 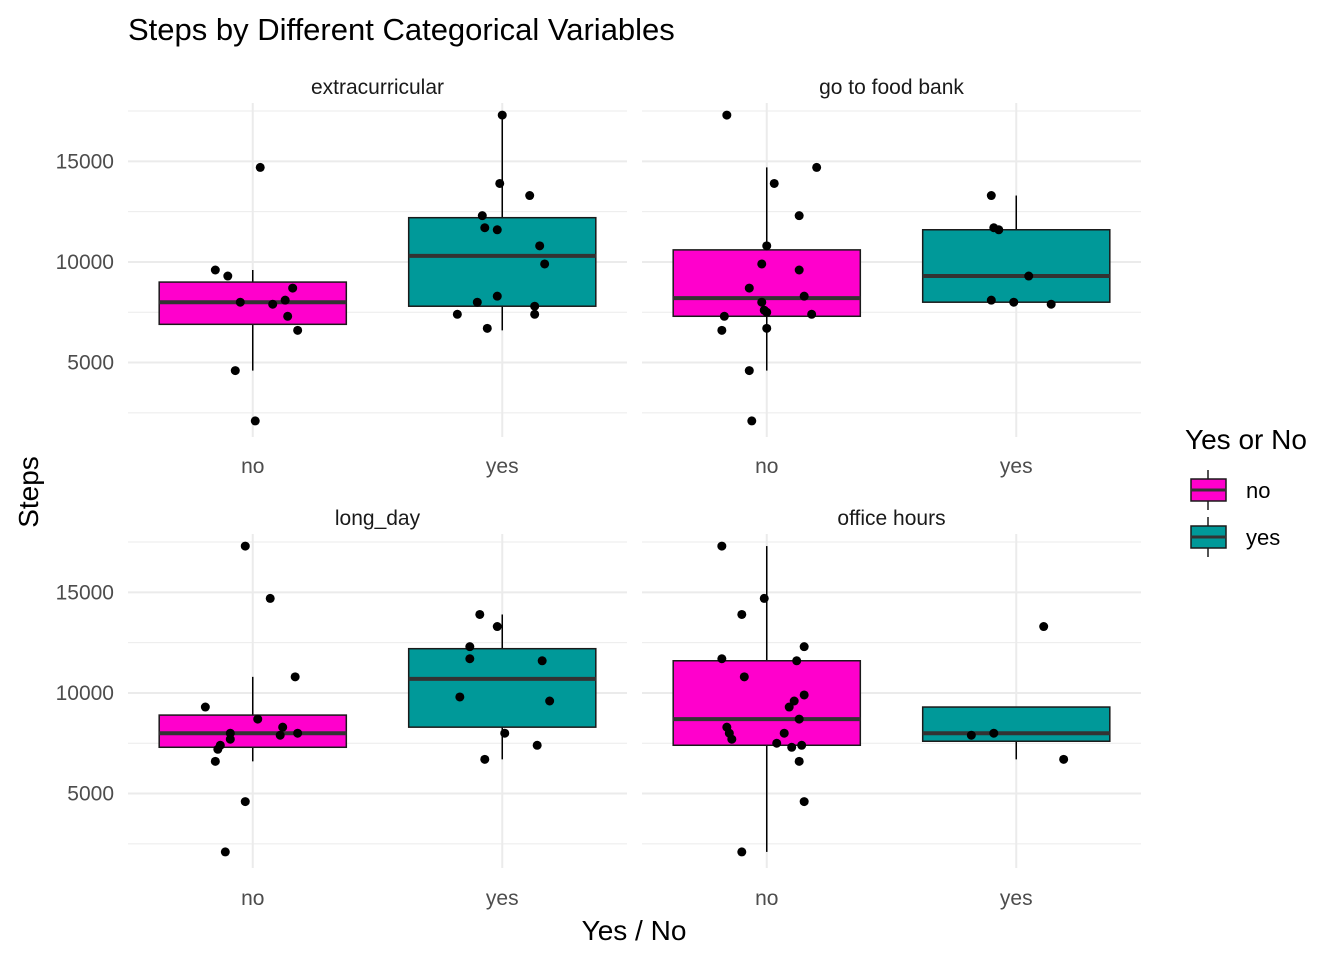 I want to click on chart-title: Steps by Different Categorical Variables, so click(x=401, y=29).